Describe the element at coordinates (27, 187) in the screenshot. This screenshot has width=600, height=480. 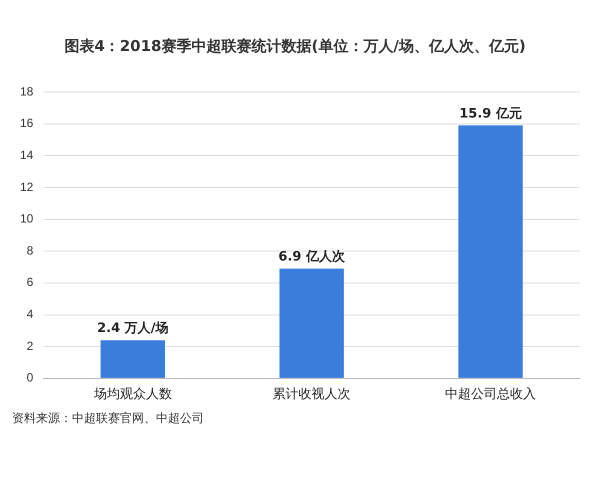
I see `y-tick-label: 12` at that location.